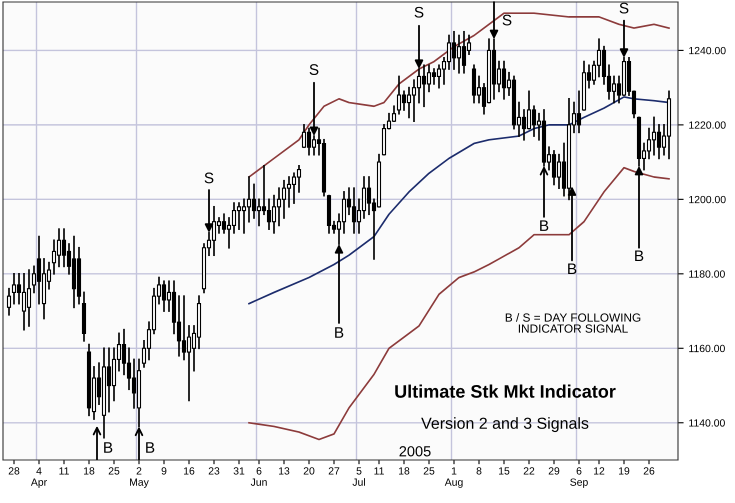 The height and width of the screenshot is (503, 735). Describe the element at coordinates (707, 50) in the screenshot. I see `y-tick-label: 1240.00` at that location.